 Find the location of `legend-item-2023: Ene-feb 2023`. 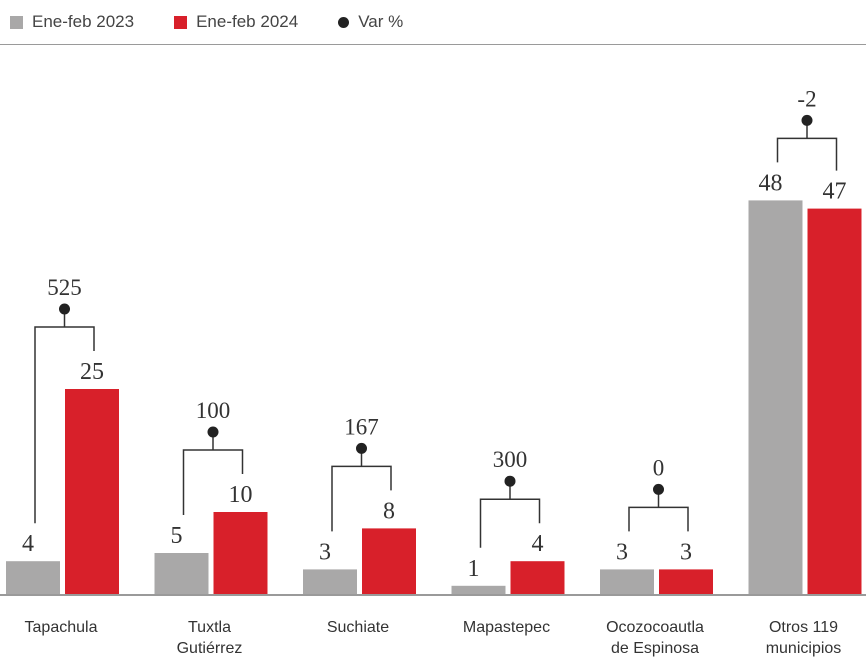

legend-item-2023: Ene-feb 2023 is located at coordinates (72, 22).